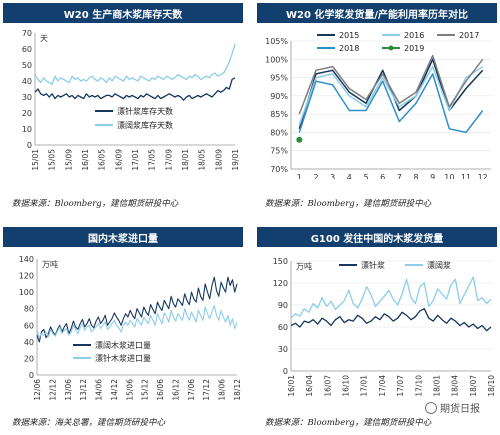 Image resolution: width=500 pixels, height=435 pixels. What do you see at coordinates (315, 176) in the screenshot?
I see `x-tick-label: 2` at bounding box center [315, 176].